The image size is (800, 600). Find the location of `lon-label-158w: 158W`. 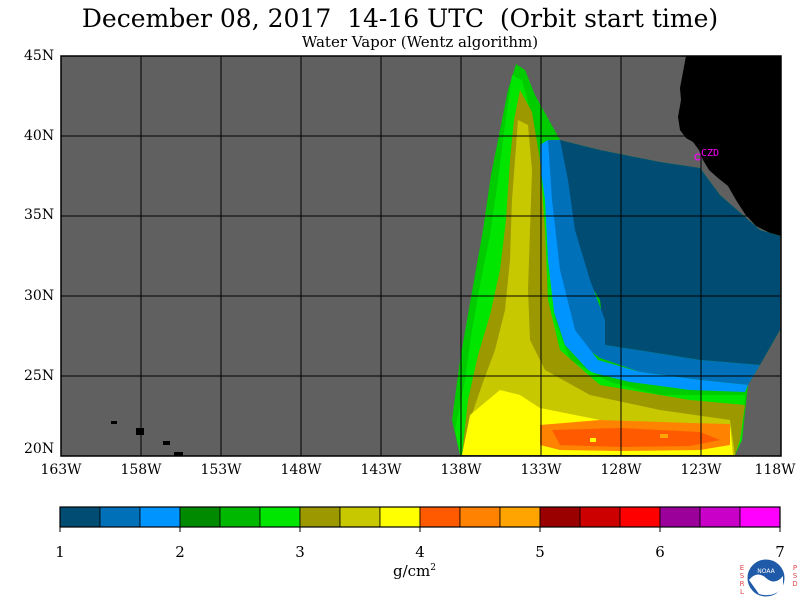

lon-label-158w: 158W is located at coordinates (141, 470).